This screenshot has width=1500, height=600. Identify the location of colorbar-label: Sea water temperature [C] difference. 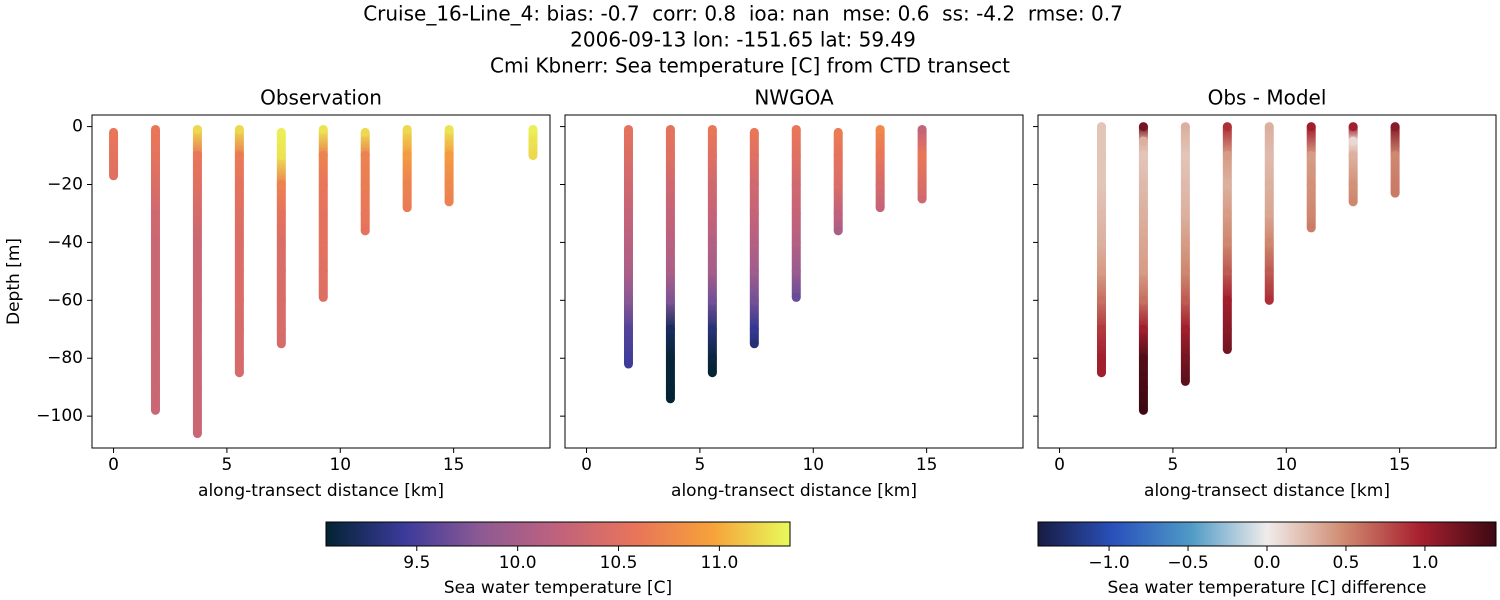
(1266, 588).